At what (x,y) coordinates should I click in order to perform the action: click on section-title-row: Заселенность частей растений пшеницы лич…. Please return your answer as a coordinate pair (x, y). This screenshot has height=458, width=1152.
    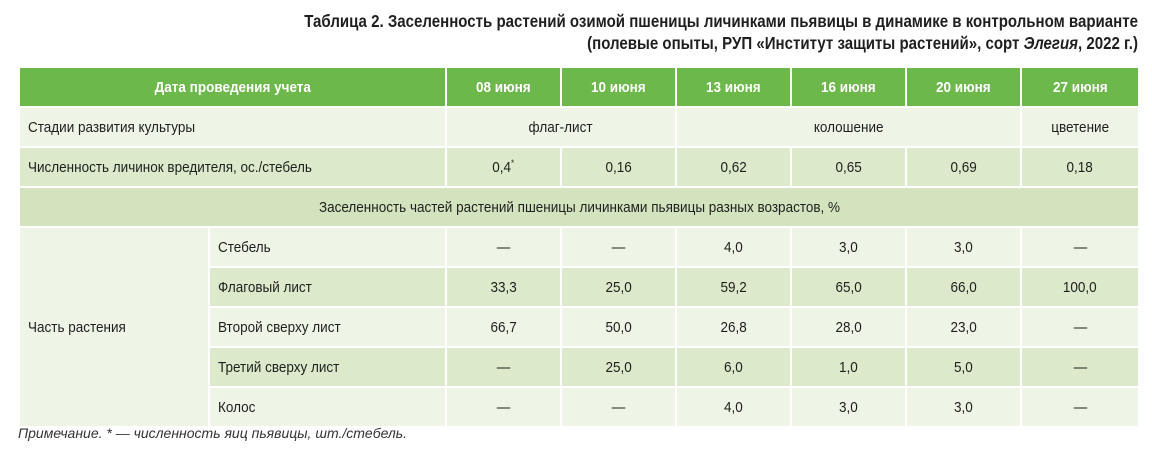
    Looking at the image, I should click on (579, 207).